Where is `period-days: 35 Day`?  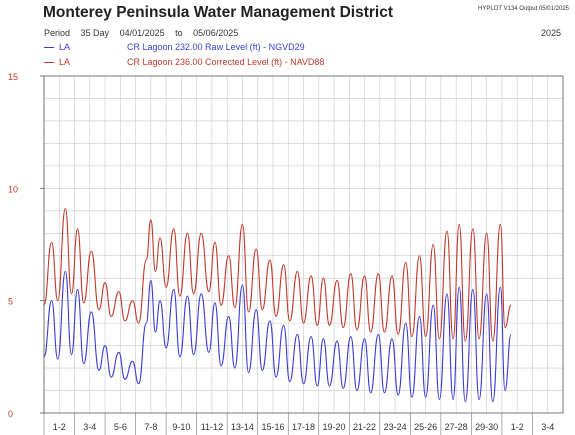 period-days: 35 Day is located at coordinates (95, 33).